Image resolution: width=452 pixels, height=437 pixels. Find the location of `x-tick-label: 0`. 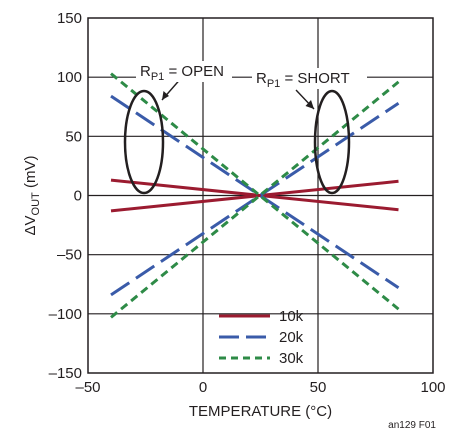

x-tick-label: 0 is located at coordinates (203, 387).